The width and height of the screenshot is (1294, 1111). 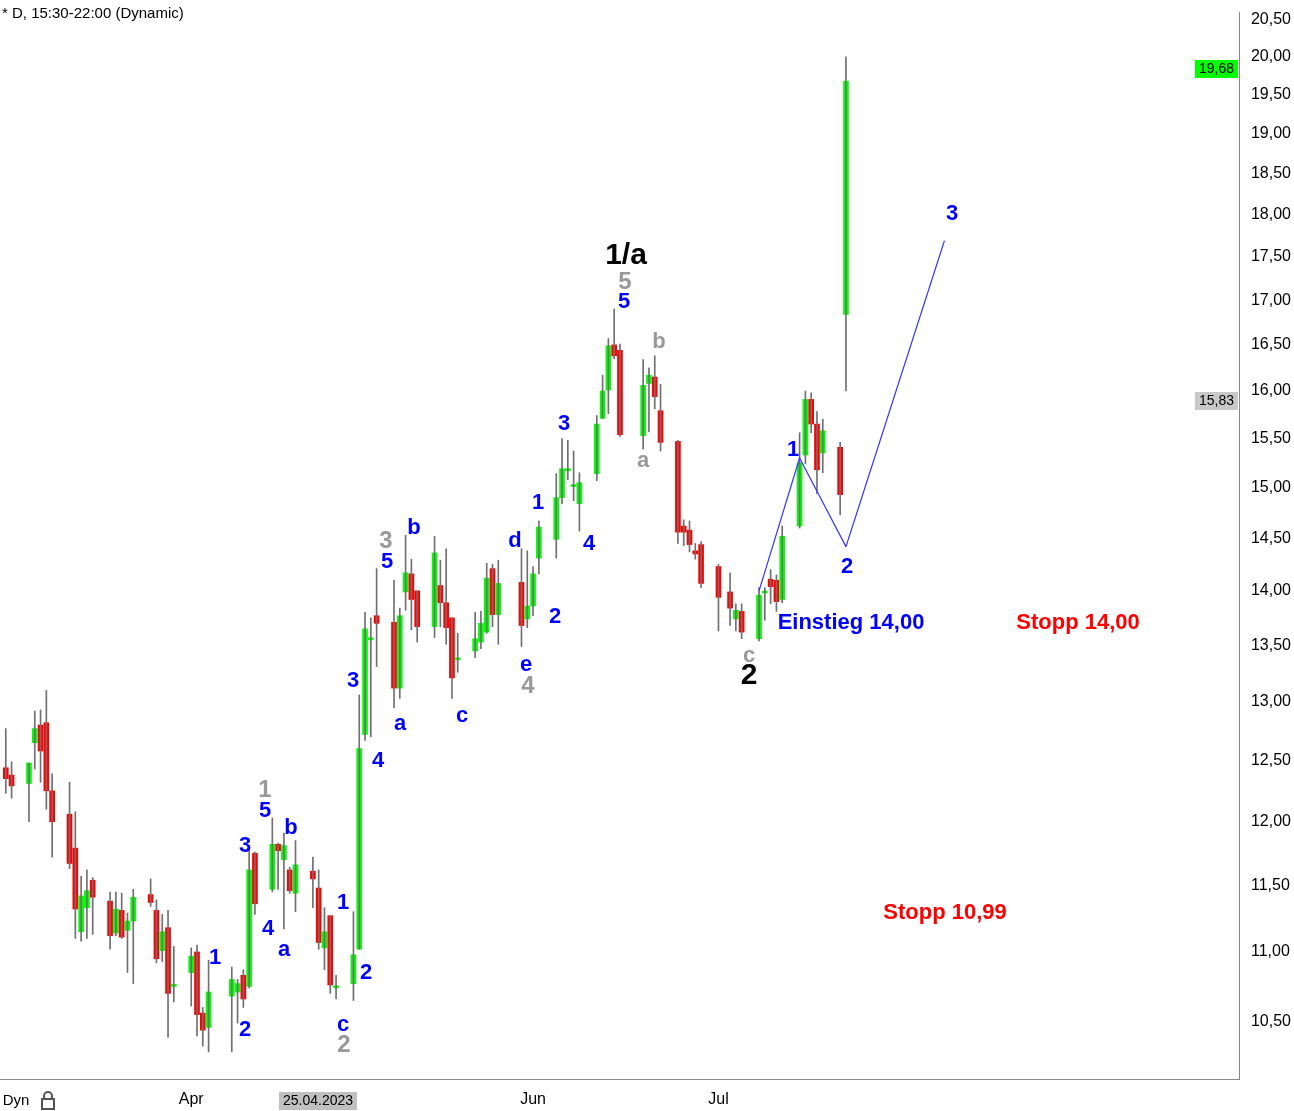 I want to click on y-tick-label: 13,00, so click(x=1271, y=701).